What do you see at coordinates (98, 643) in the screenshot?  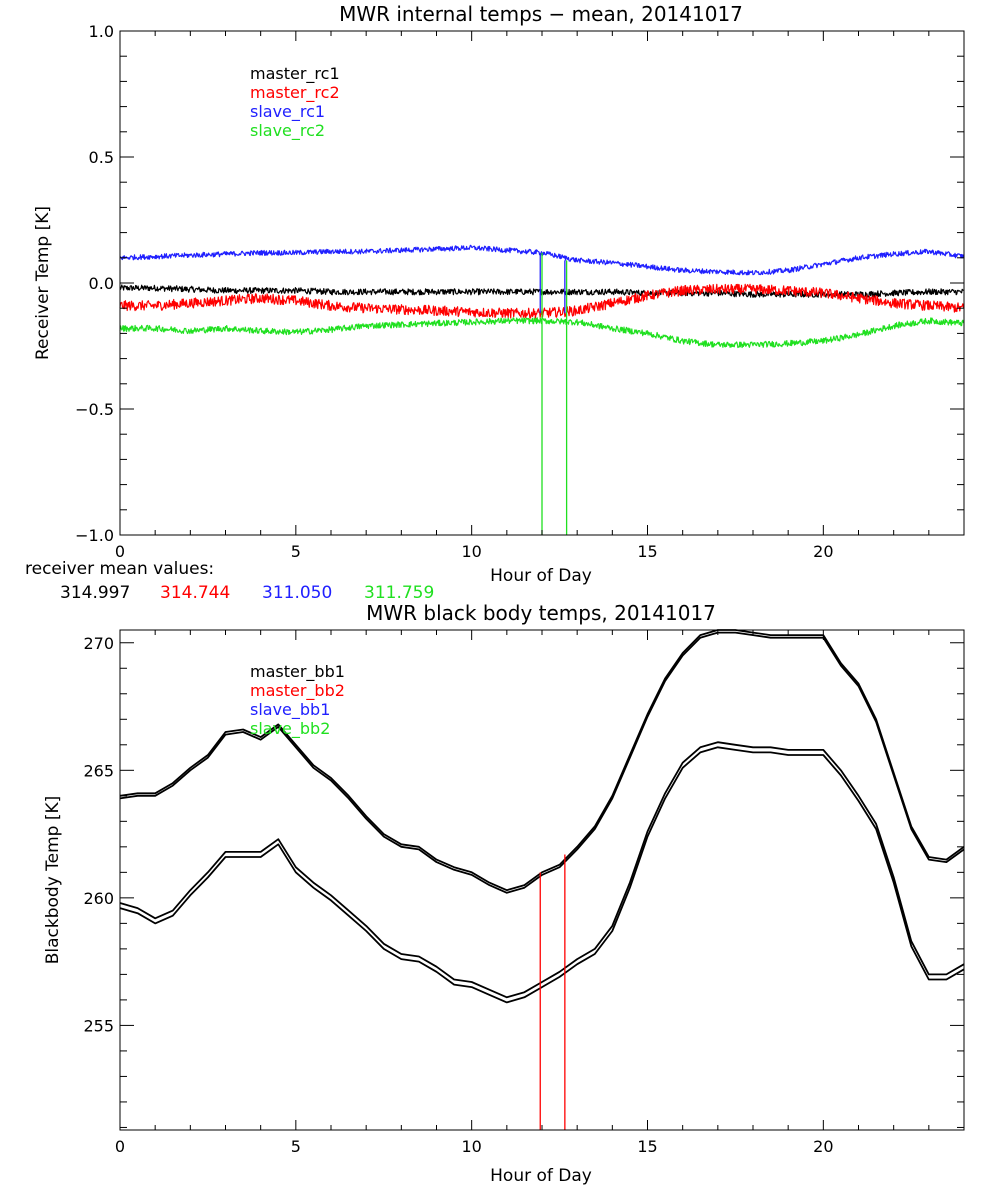 I see `y-tick-label: 270` at bounding box center [98, 643].